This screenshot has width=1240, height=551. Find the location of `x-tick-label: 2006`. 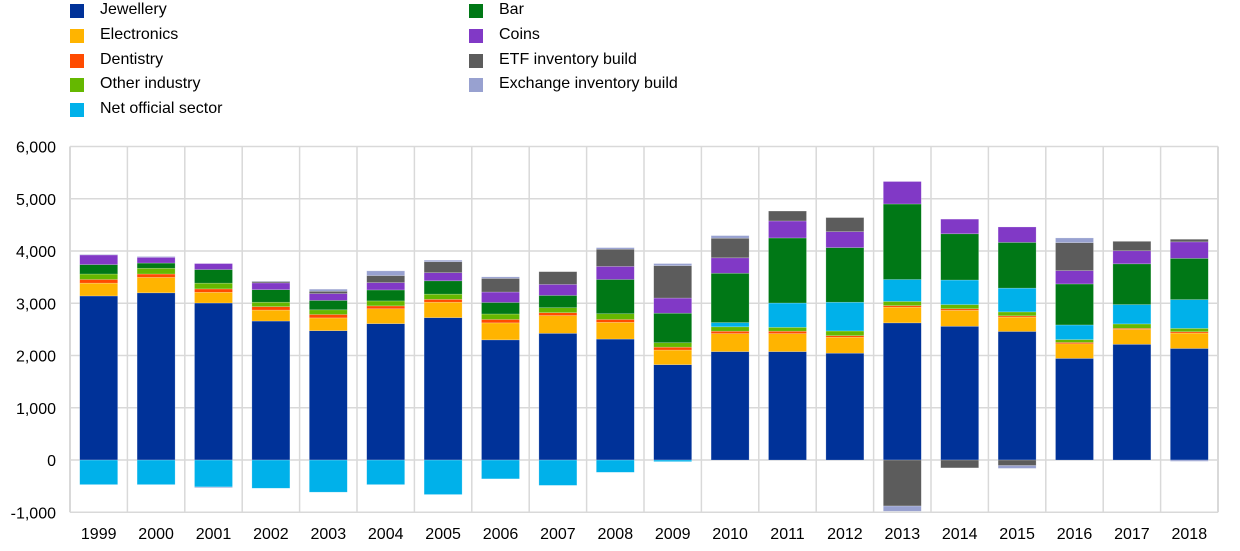

x-tick-label: 2006 is located at coordinates (501, 534).